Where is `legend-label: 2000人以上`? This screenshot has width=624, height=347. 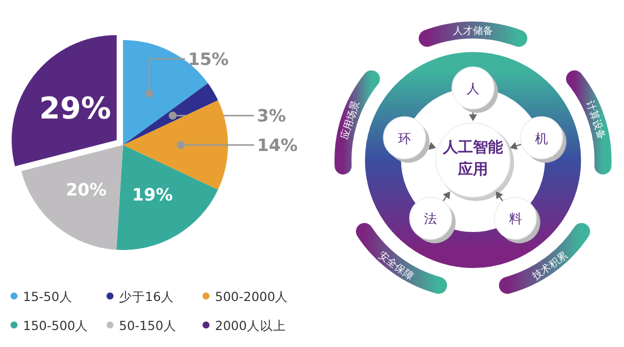 legend-label: 2000人以上 is located at coordinates (250, 325).